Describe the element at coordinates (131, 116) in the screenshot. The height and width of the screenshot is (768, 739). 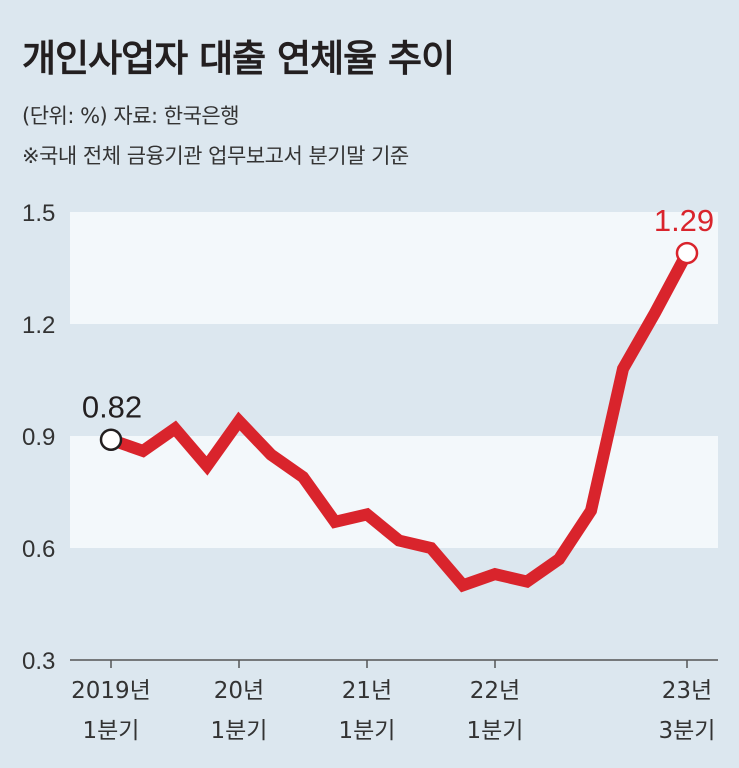
I see `unit-source: (단위: %) 자료: 한국은행` at that location.